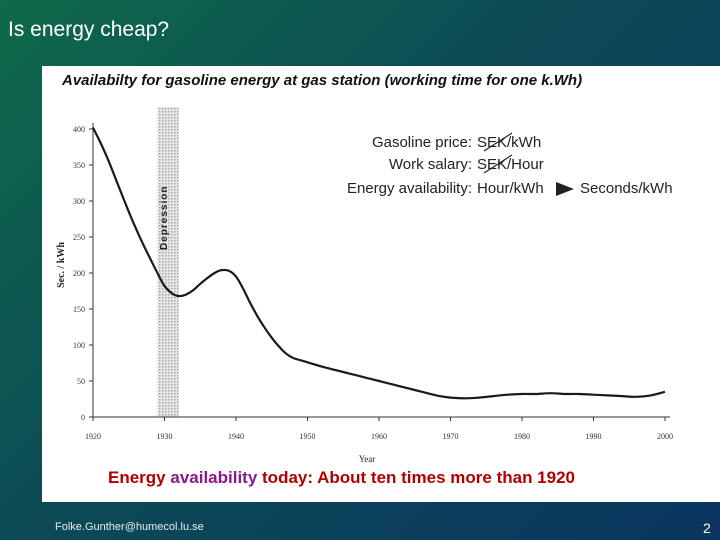 This screenshot has width=720, height=540. Describe the element at coordinates (79, 309) in the screenshot. I see `y-tick-label: 150` at that location.